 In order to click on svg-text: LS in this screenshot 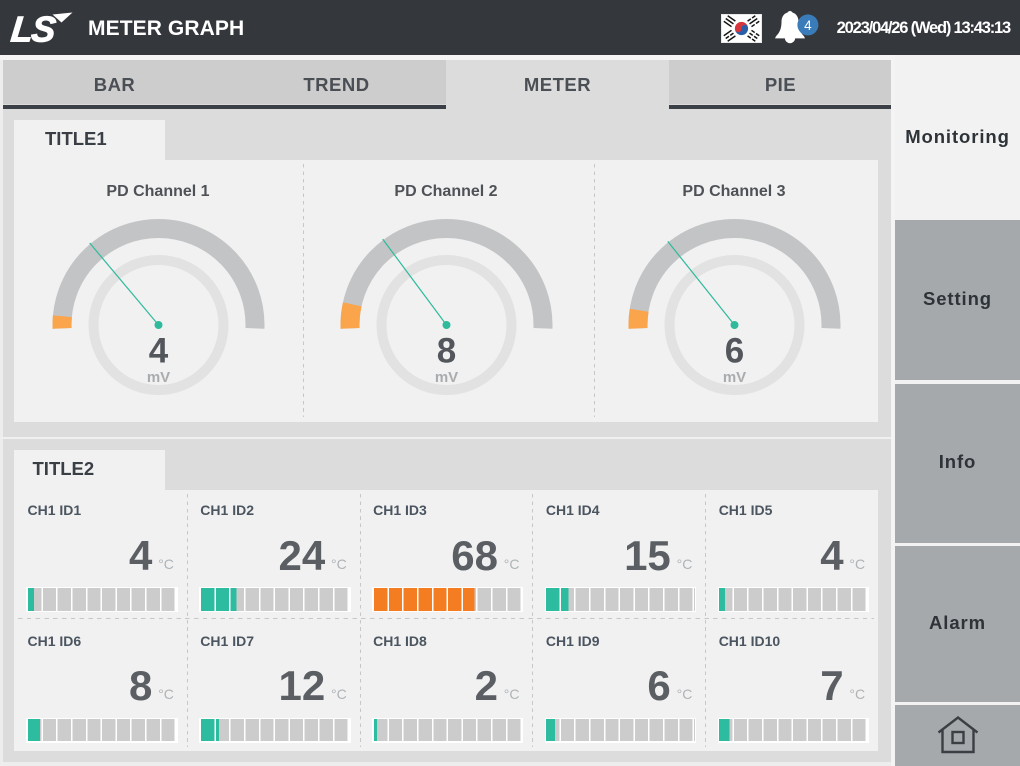, I will do `click(33, 28)`.